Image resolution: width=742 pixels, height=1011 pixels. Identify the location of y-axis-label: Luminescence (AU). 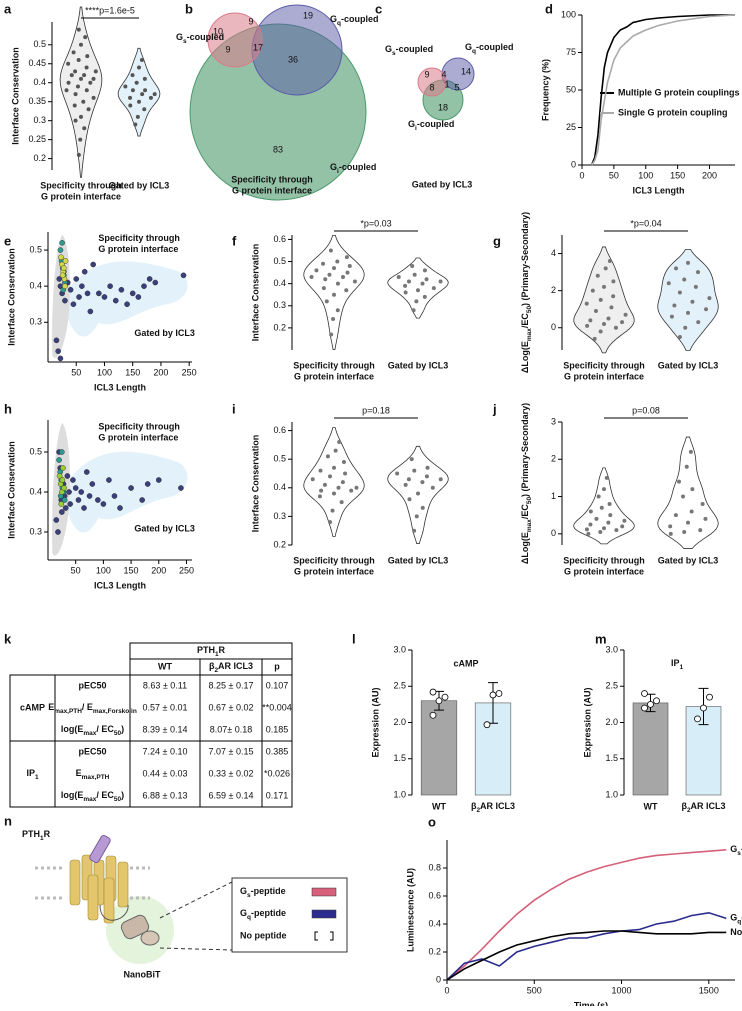
(410, 910).